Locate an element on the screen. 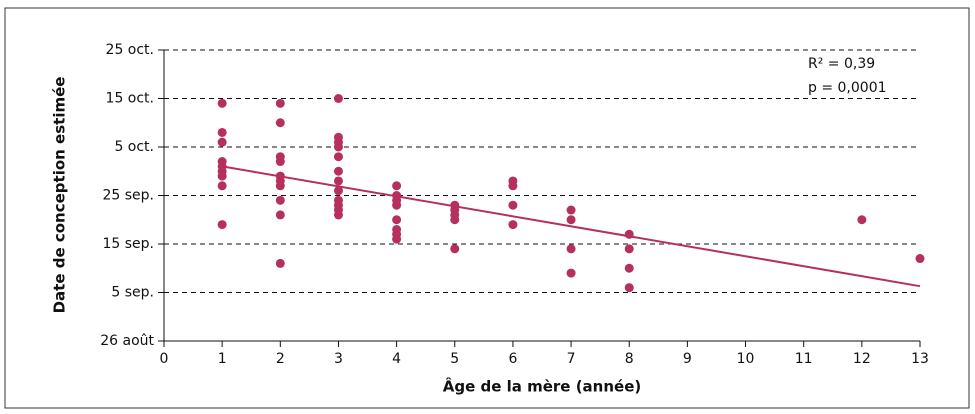 This screenshot has width=975, height=414. y-tick-label: 5 sep. is located at coordinates (132, 293).